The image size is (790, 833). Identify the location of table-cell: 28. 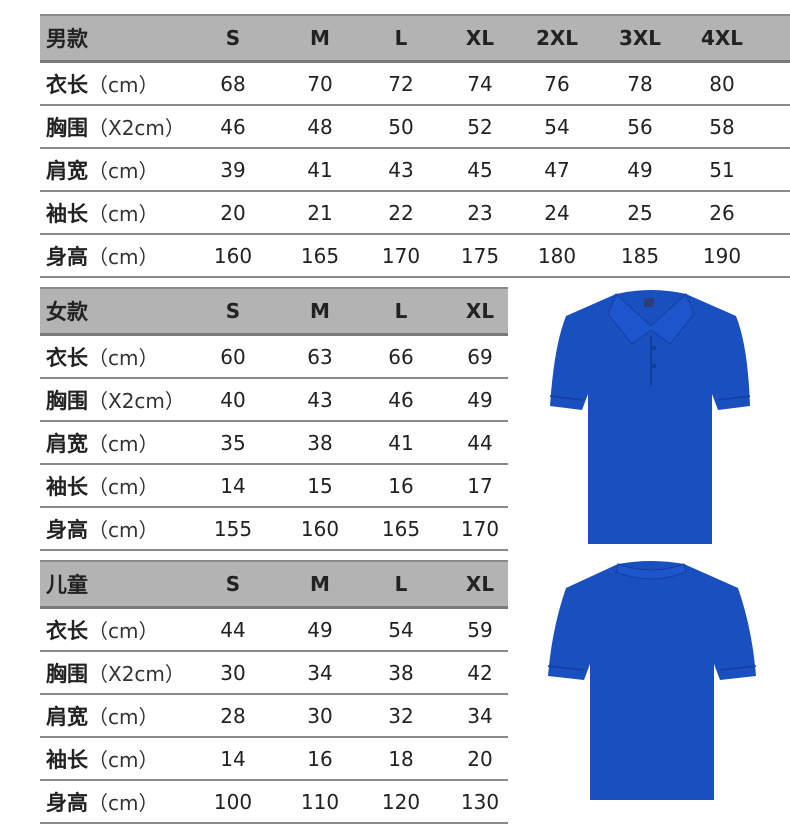
(233, 715).